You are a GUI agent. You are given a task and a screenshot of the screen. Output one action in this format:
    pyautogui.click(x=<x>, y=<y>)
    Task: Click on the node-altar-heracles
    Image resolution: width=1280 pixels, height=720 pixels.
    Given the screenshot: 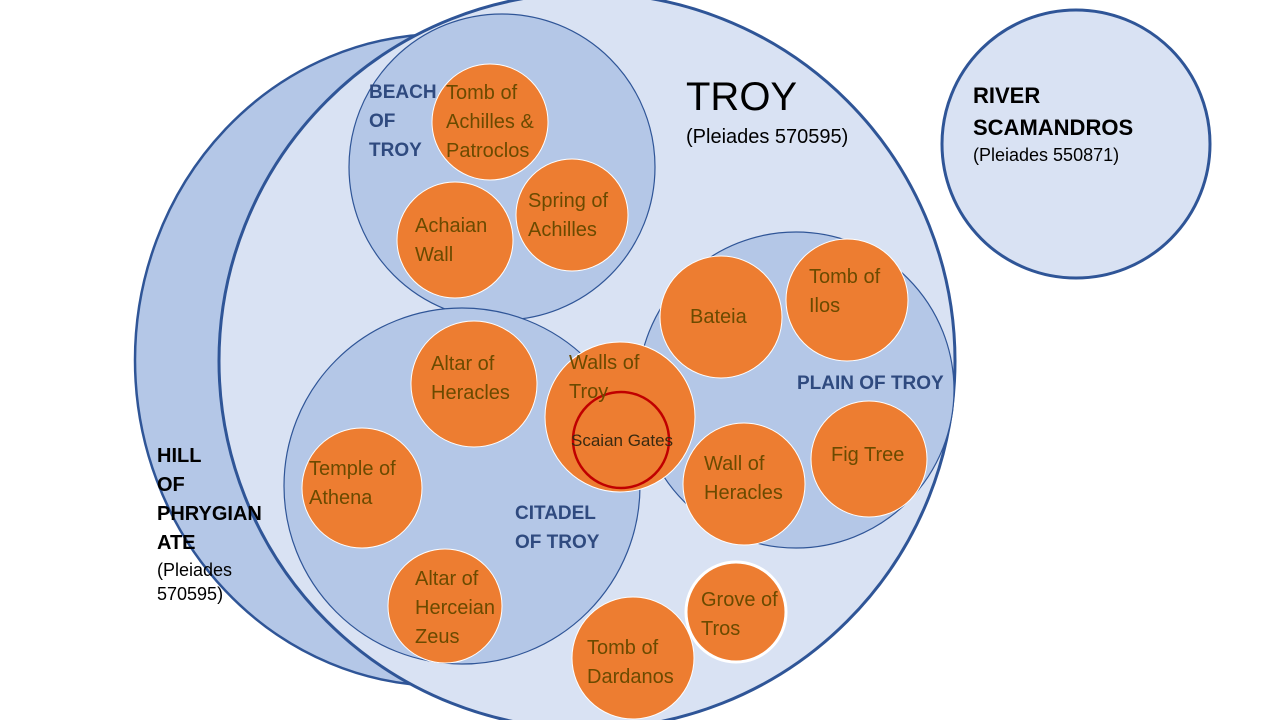 What is the action you would take?
    pyautogui.click(x=474, y=384)
    